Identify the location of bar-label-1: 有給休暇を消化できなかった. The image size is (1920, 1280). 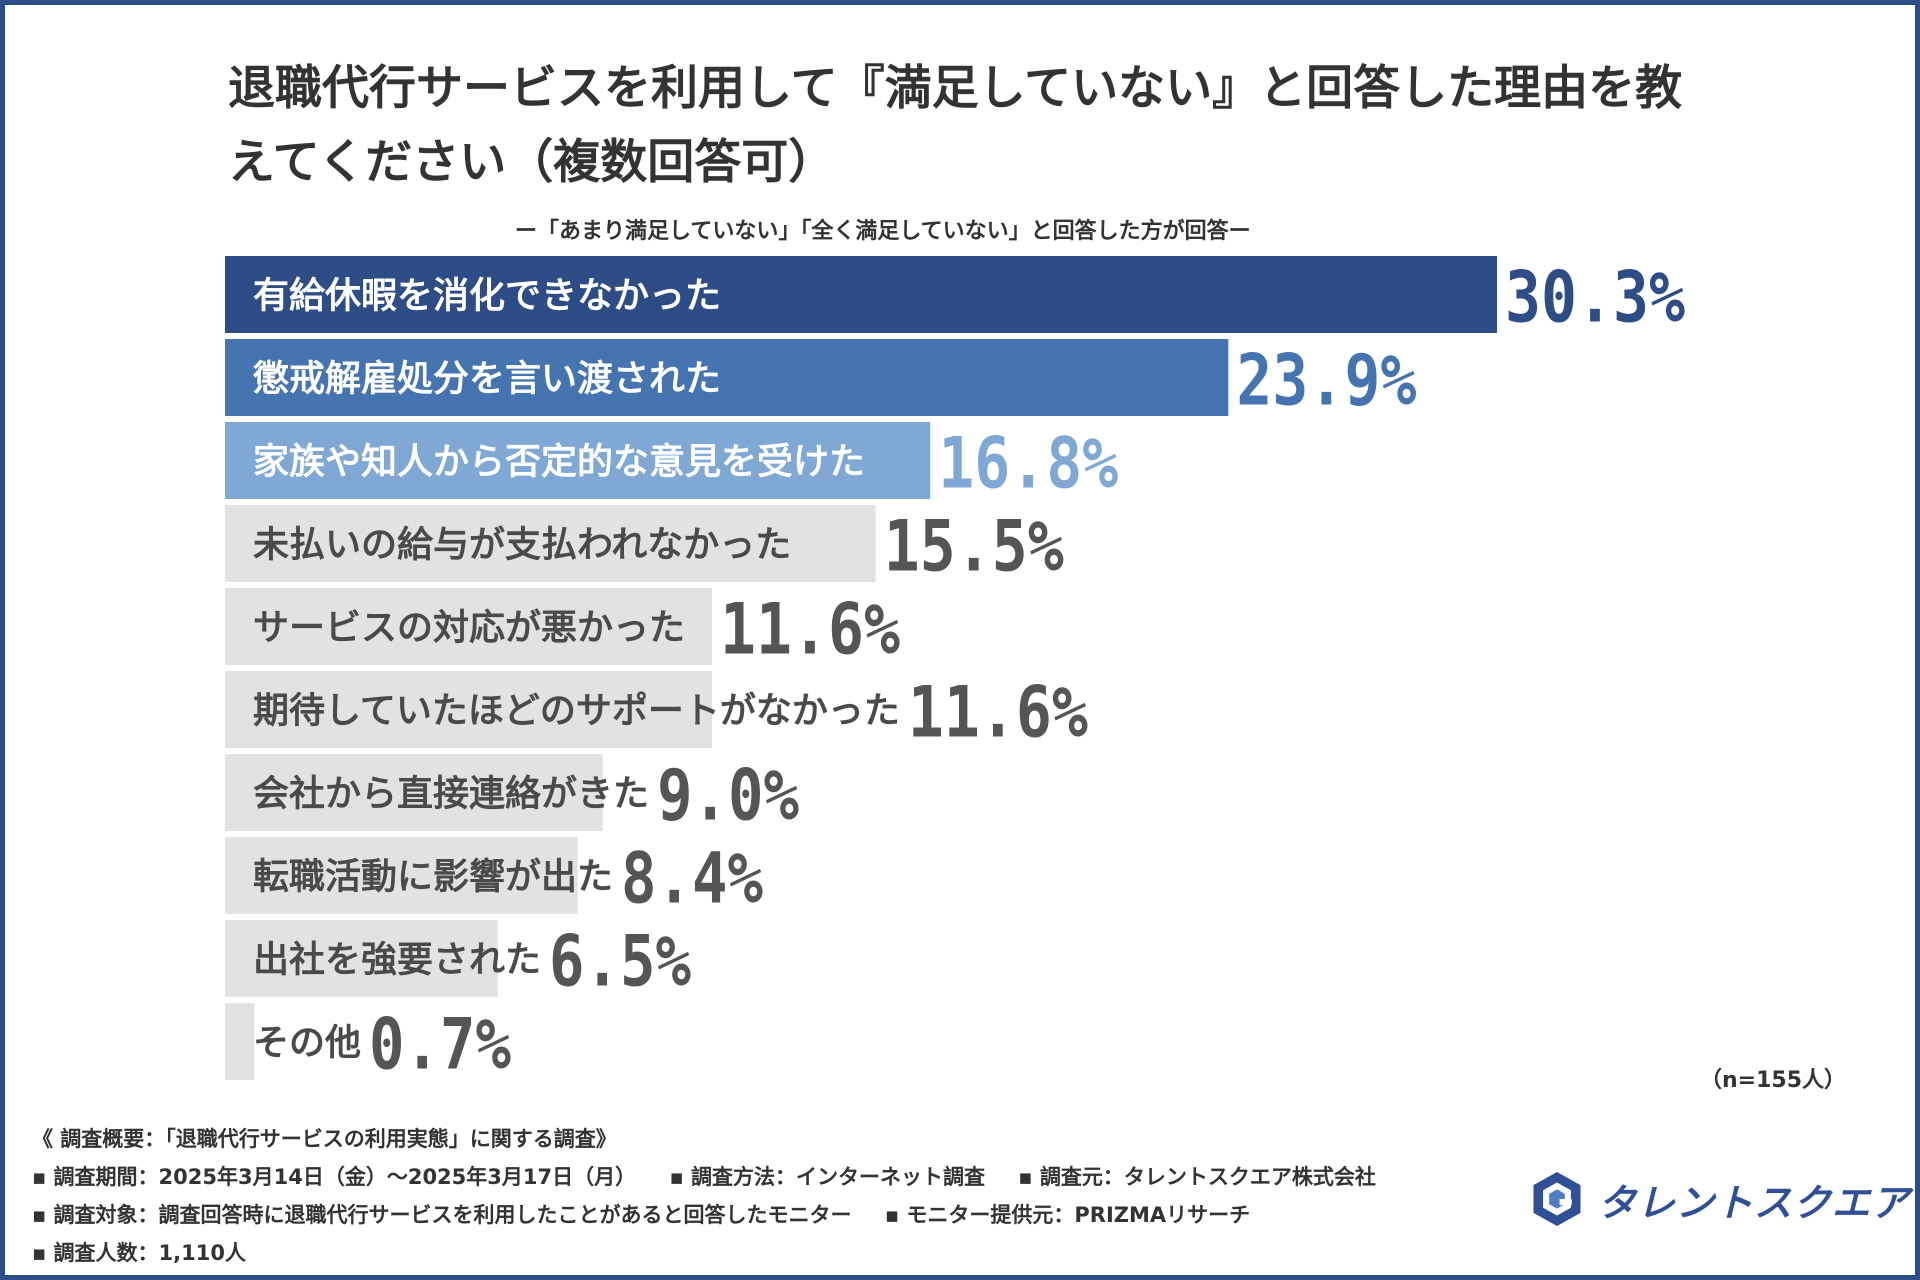
(487, 296).